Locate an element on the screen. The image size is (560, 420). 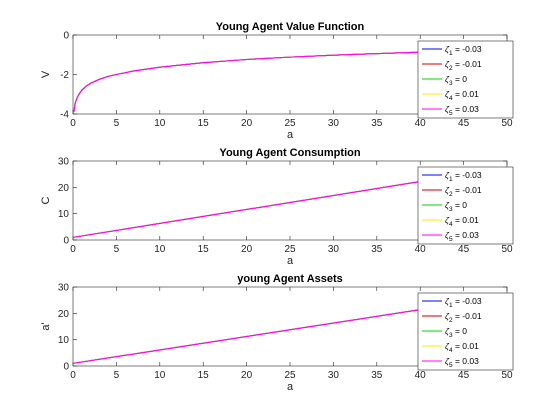
y-tick-label: -2 is located at coordinates (64, 75).